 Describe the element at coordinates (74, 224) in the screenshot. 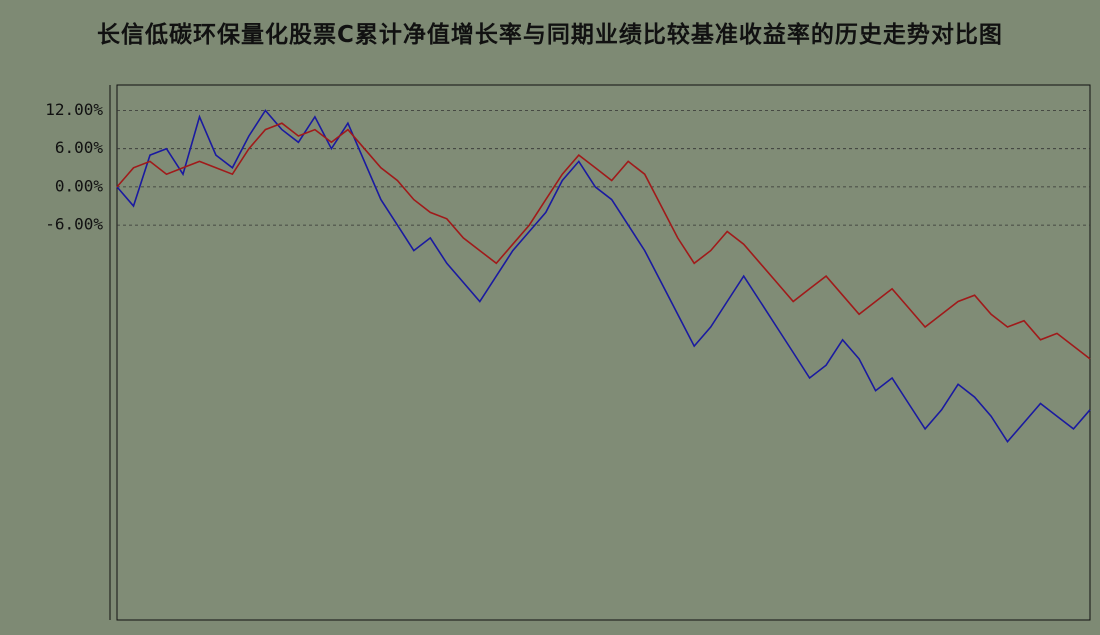

I see `y-tick-label: -6.00%` at that location.